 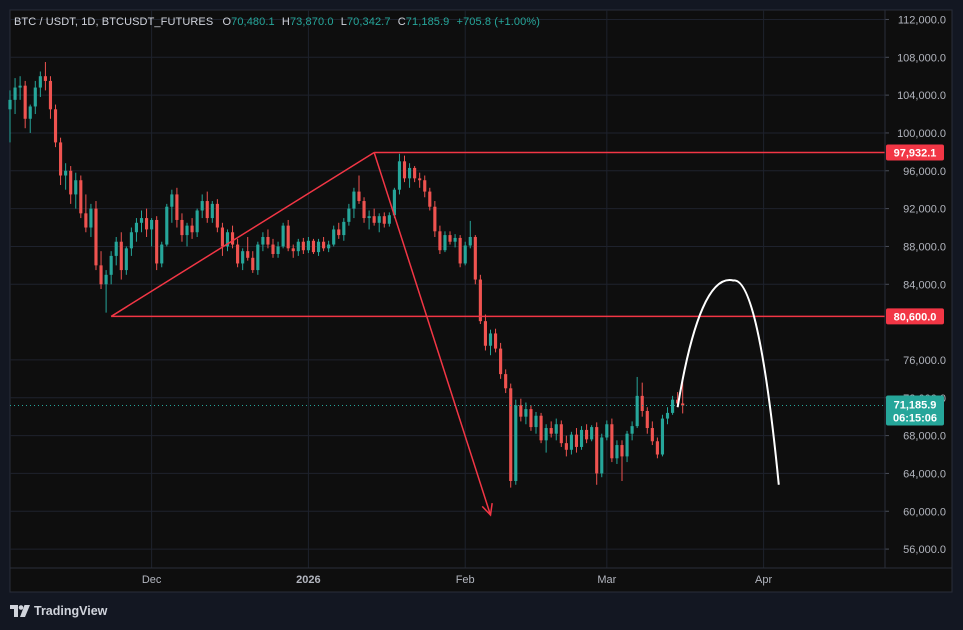 I want to click on projection-curve, so click(x=728, y=382).